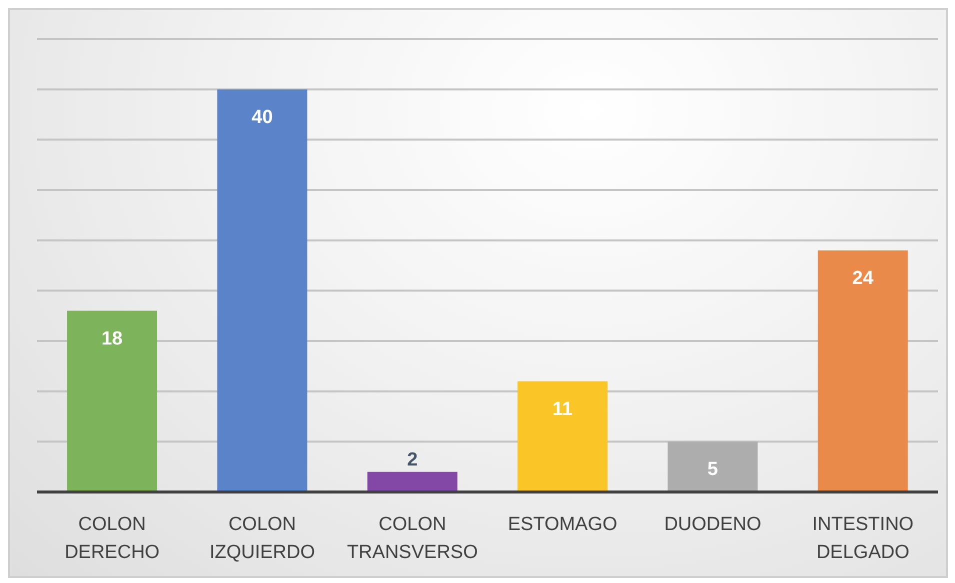 Image resolution: width=955 pixels, height=583 pixels. What do you see at coordinates (713, 524) in the screenshot?
I see `x-tick-label: DUODENO` at bounding box center [713, 524].